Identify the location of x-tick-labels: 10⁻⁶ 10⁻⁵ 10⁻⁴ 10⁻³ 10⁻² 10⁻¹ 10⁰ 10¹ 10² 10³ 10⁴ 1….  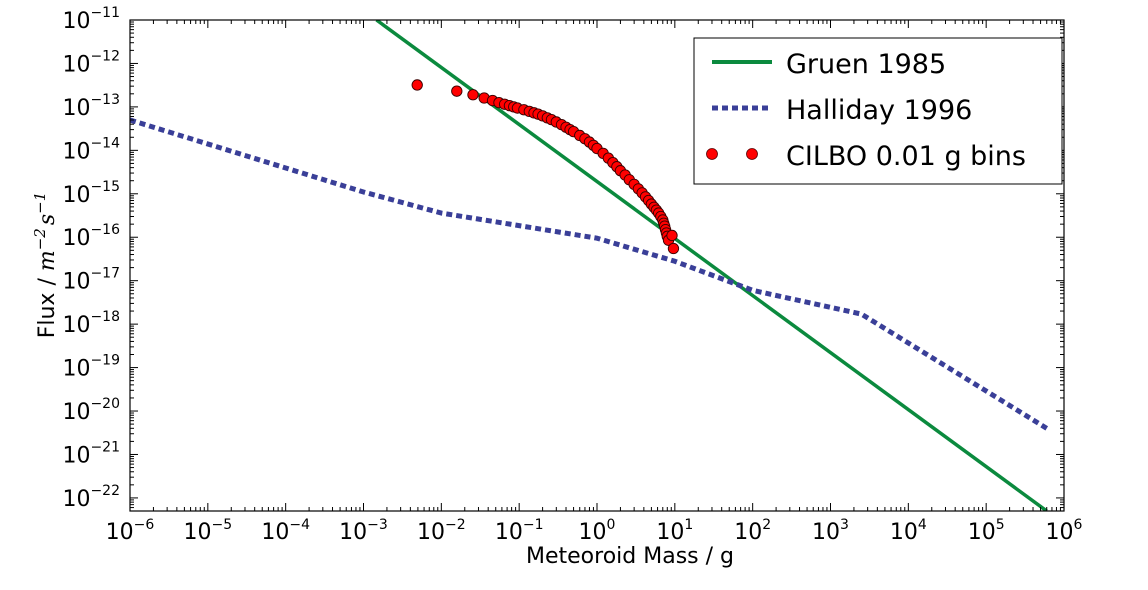
(594, 531).